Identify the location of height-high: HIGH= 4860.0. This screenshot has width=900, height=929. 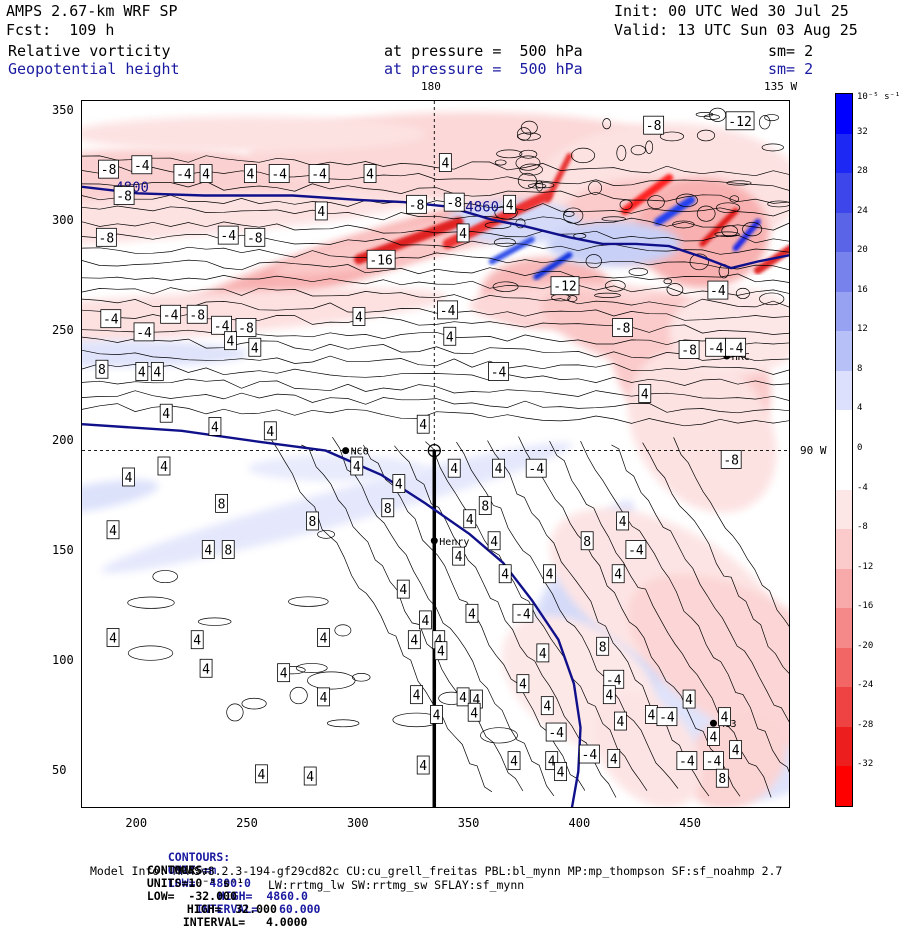
(262, 896).